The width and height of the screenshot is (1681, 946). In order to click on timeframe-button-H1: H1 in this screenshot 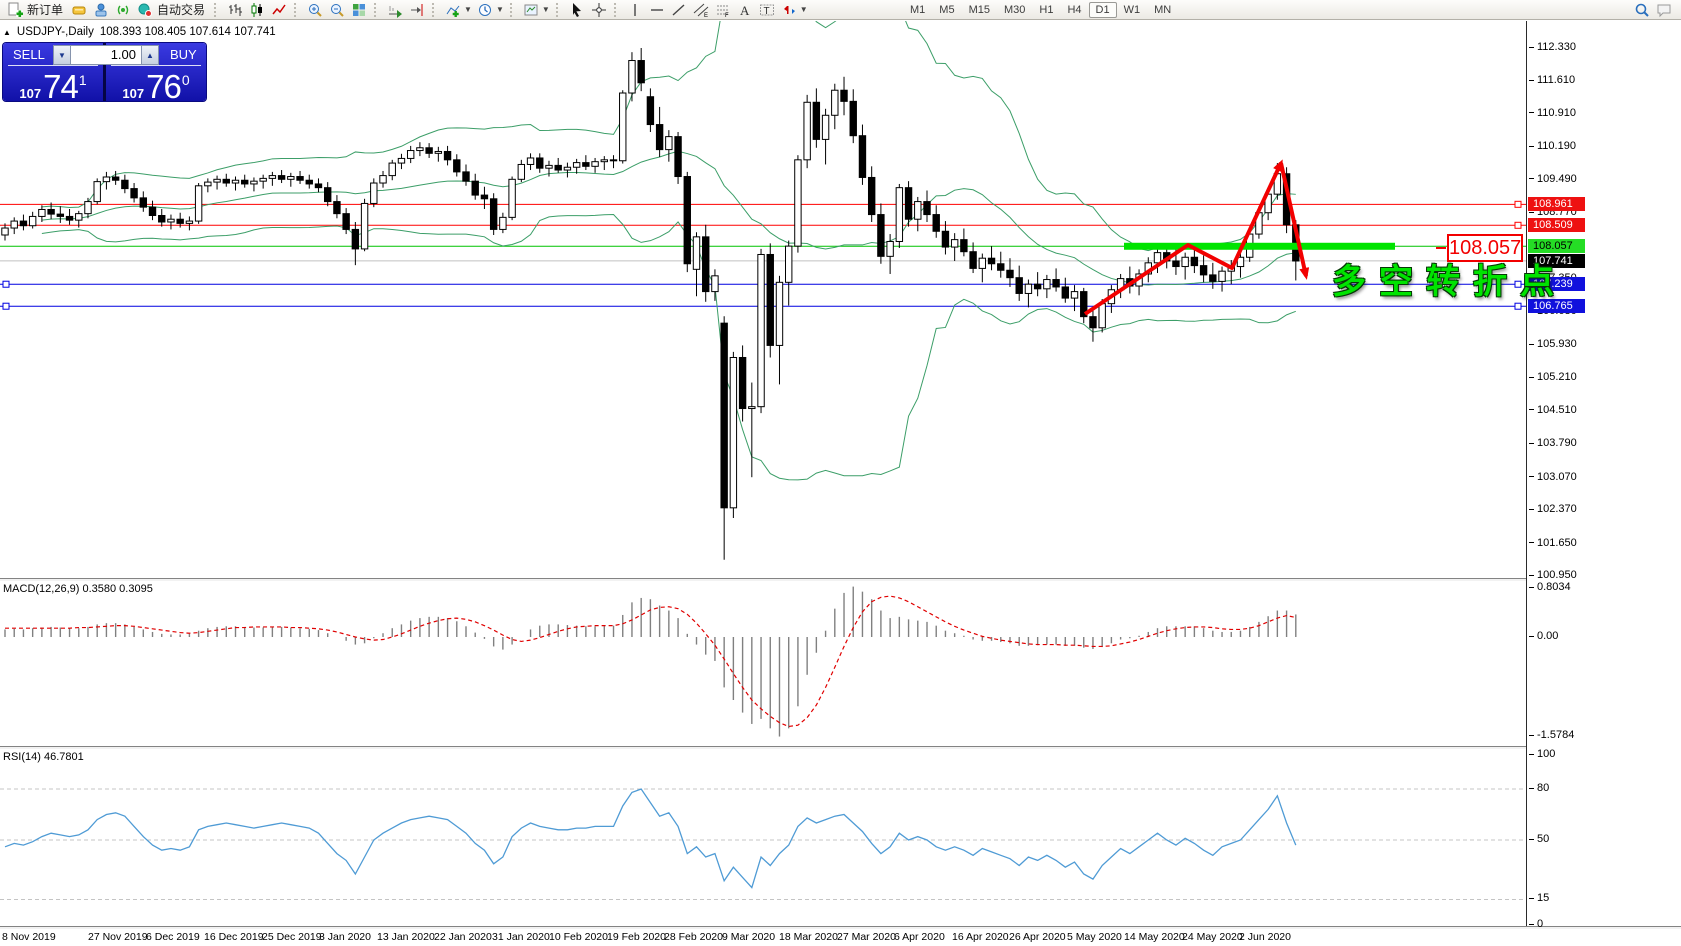, I will do `click(1046, 10)`.